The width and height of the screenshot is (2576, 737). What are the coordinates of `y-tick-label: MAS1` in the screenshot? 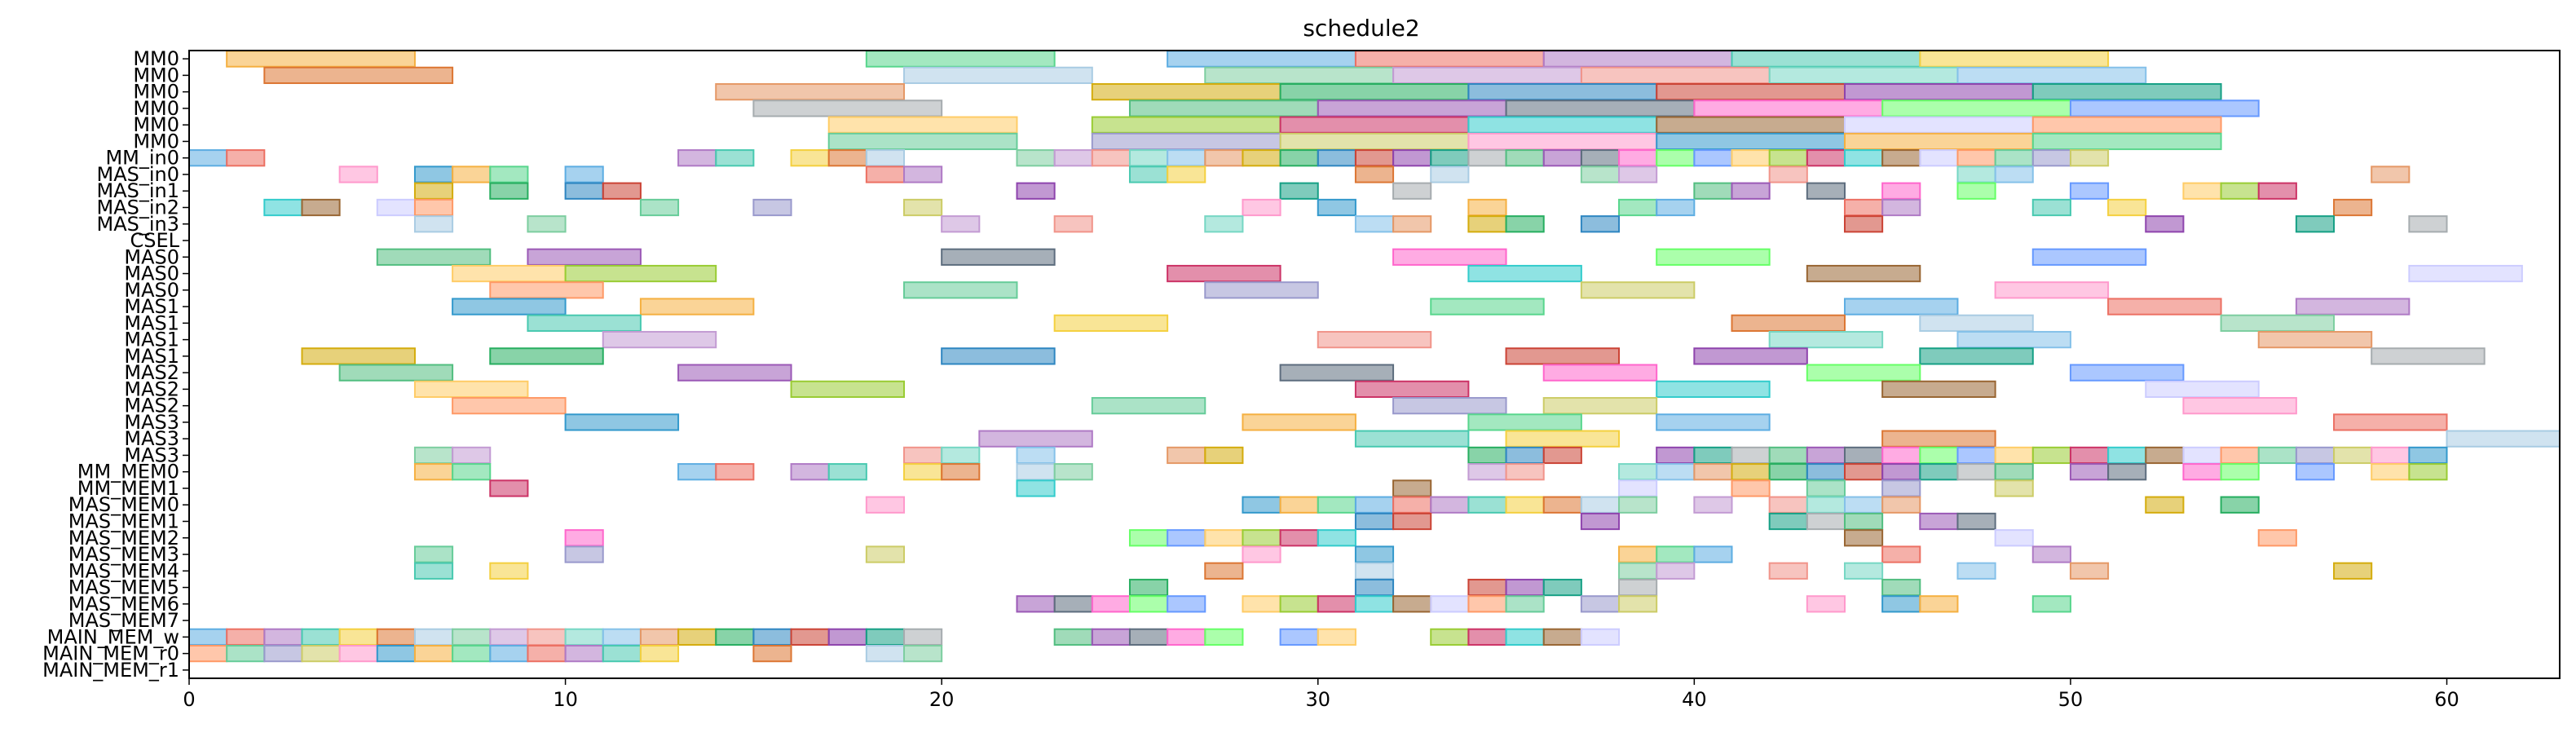 It's located at (151, 356).